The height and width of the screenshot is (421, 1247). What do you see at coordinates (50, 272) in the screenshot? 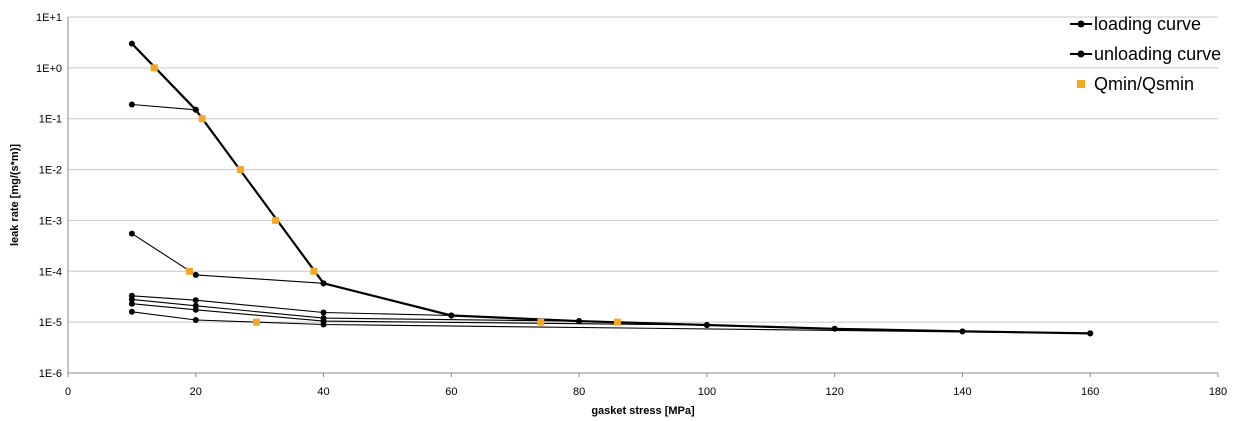
I see `y-tick-label: 1E-4` at bounding box center [50, 272].